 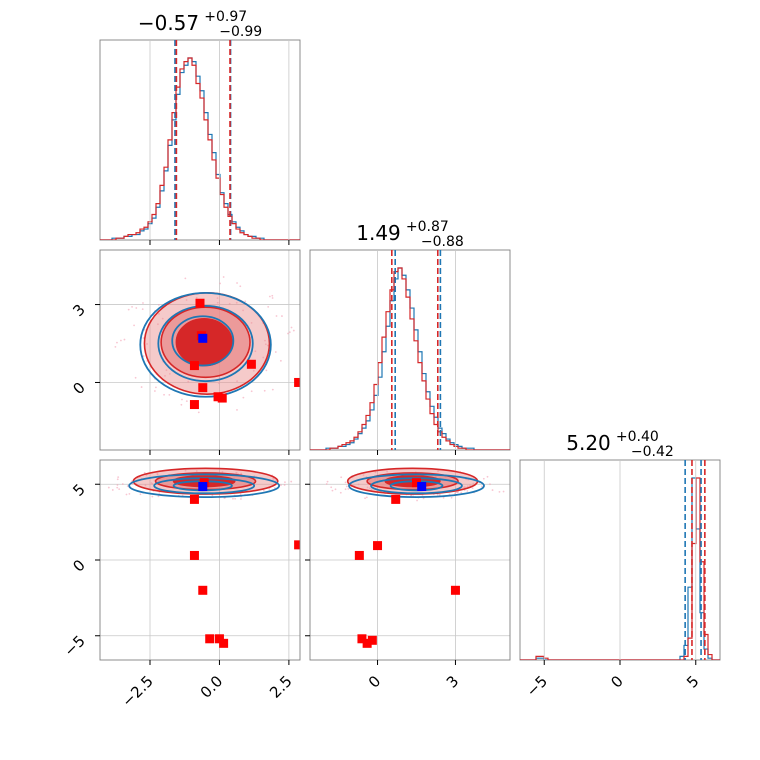 I want to click on x-tick-label-param-0: 0.0, so click(x=212, y=687).